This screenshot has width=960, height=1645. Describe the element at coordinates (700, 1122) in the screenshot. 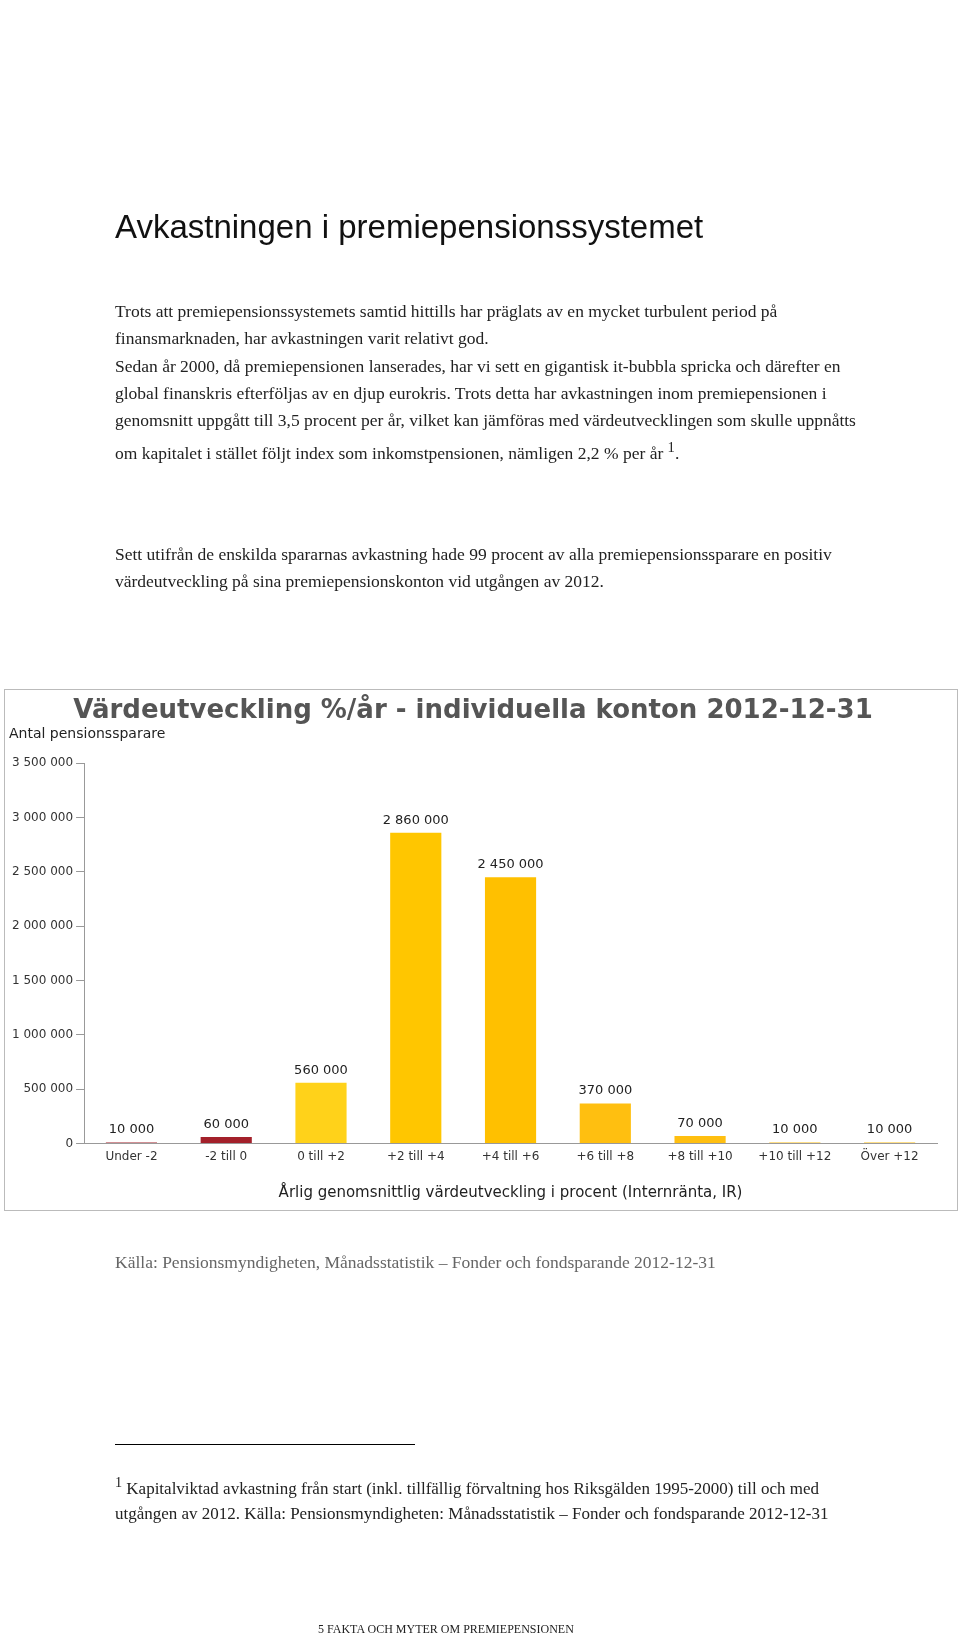

I see `data-label: 70 000` at that location.